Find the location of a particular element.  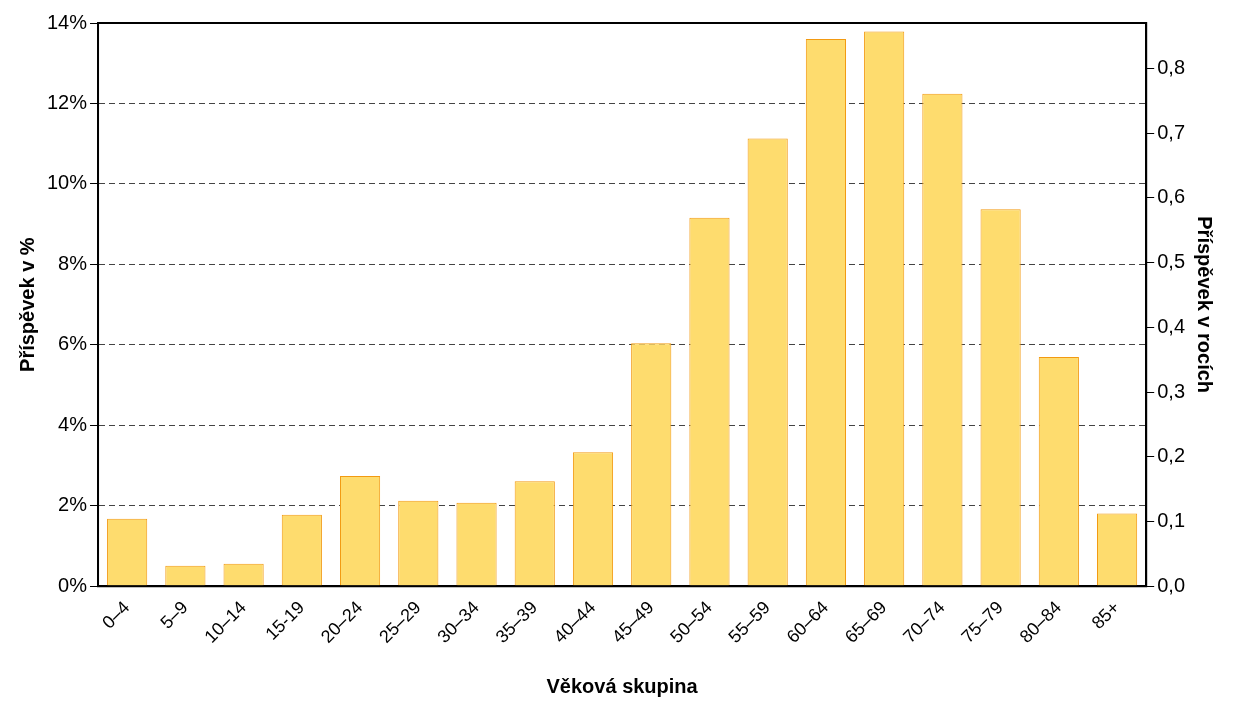

y2-tick-label: 0,2 is located at coordinates (1171, 455).